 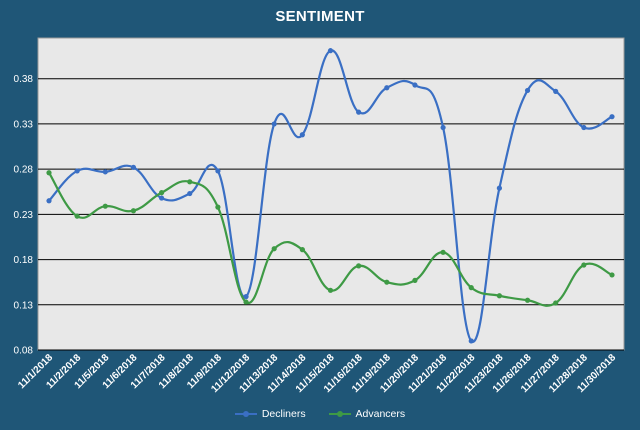 What do you see at coordinates (339, 414) in the screenshot?
I see `legend-swatch-advancers` at bounding box center [339, 414].